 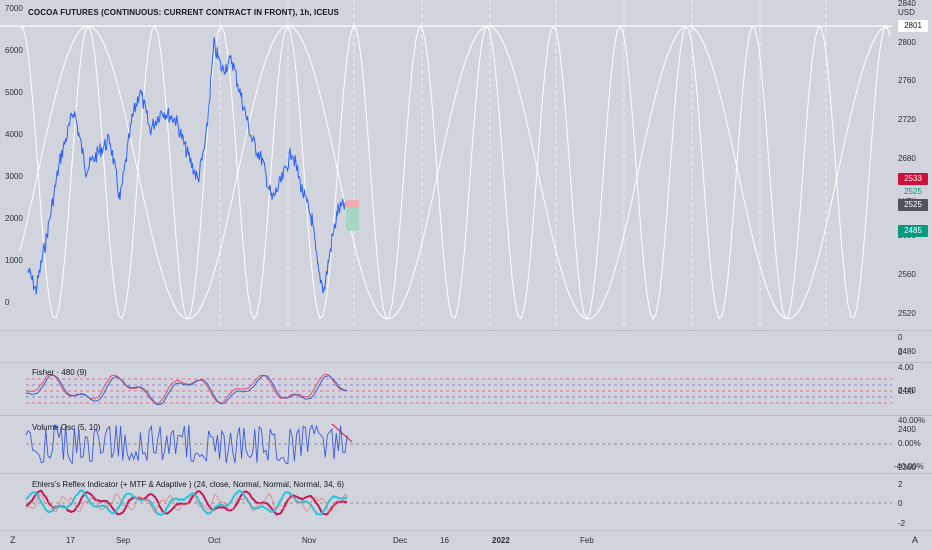 What do you see at coordinates (912, 346) in the screenshot?
I see `spacer-axis: 0 0` at bounding box center [912, 346].